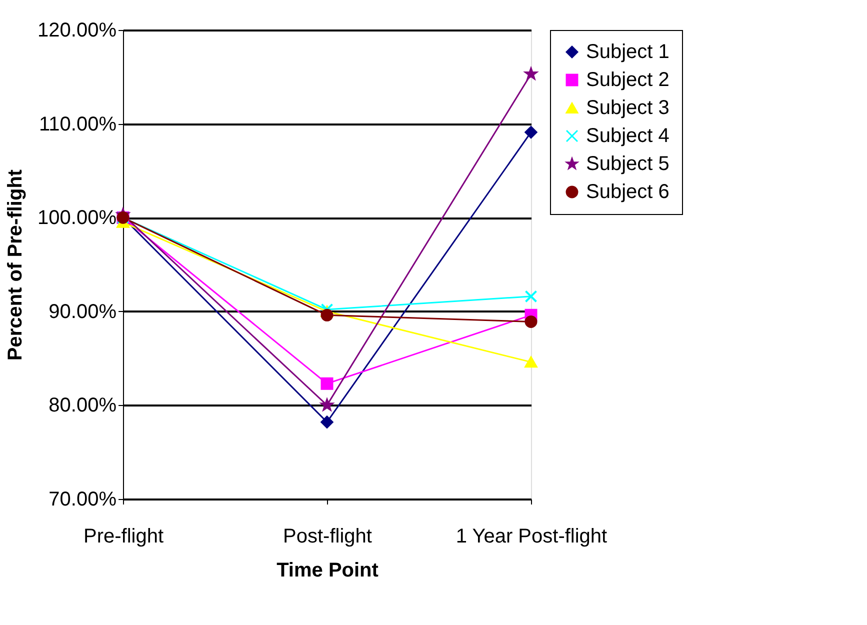 The height and width of the screenshot is (625, 867). Describe the element at coordinates (15, 265) in the screenshot. I see `y-axis-title: Percent of Pre-flight` at that location.